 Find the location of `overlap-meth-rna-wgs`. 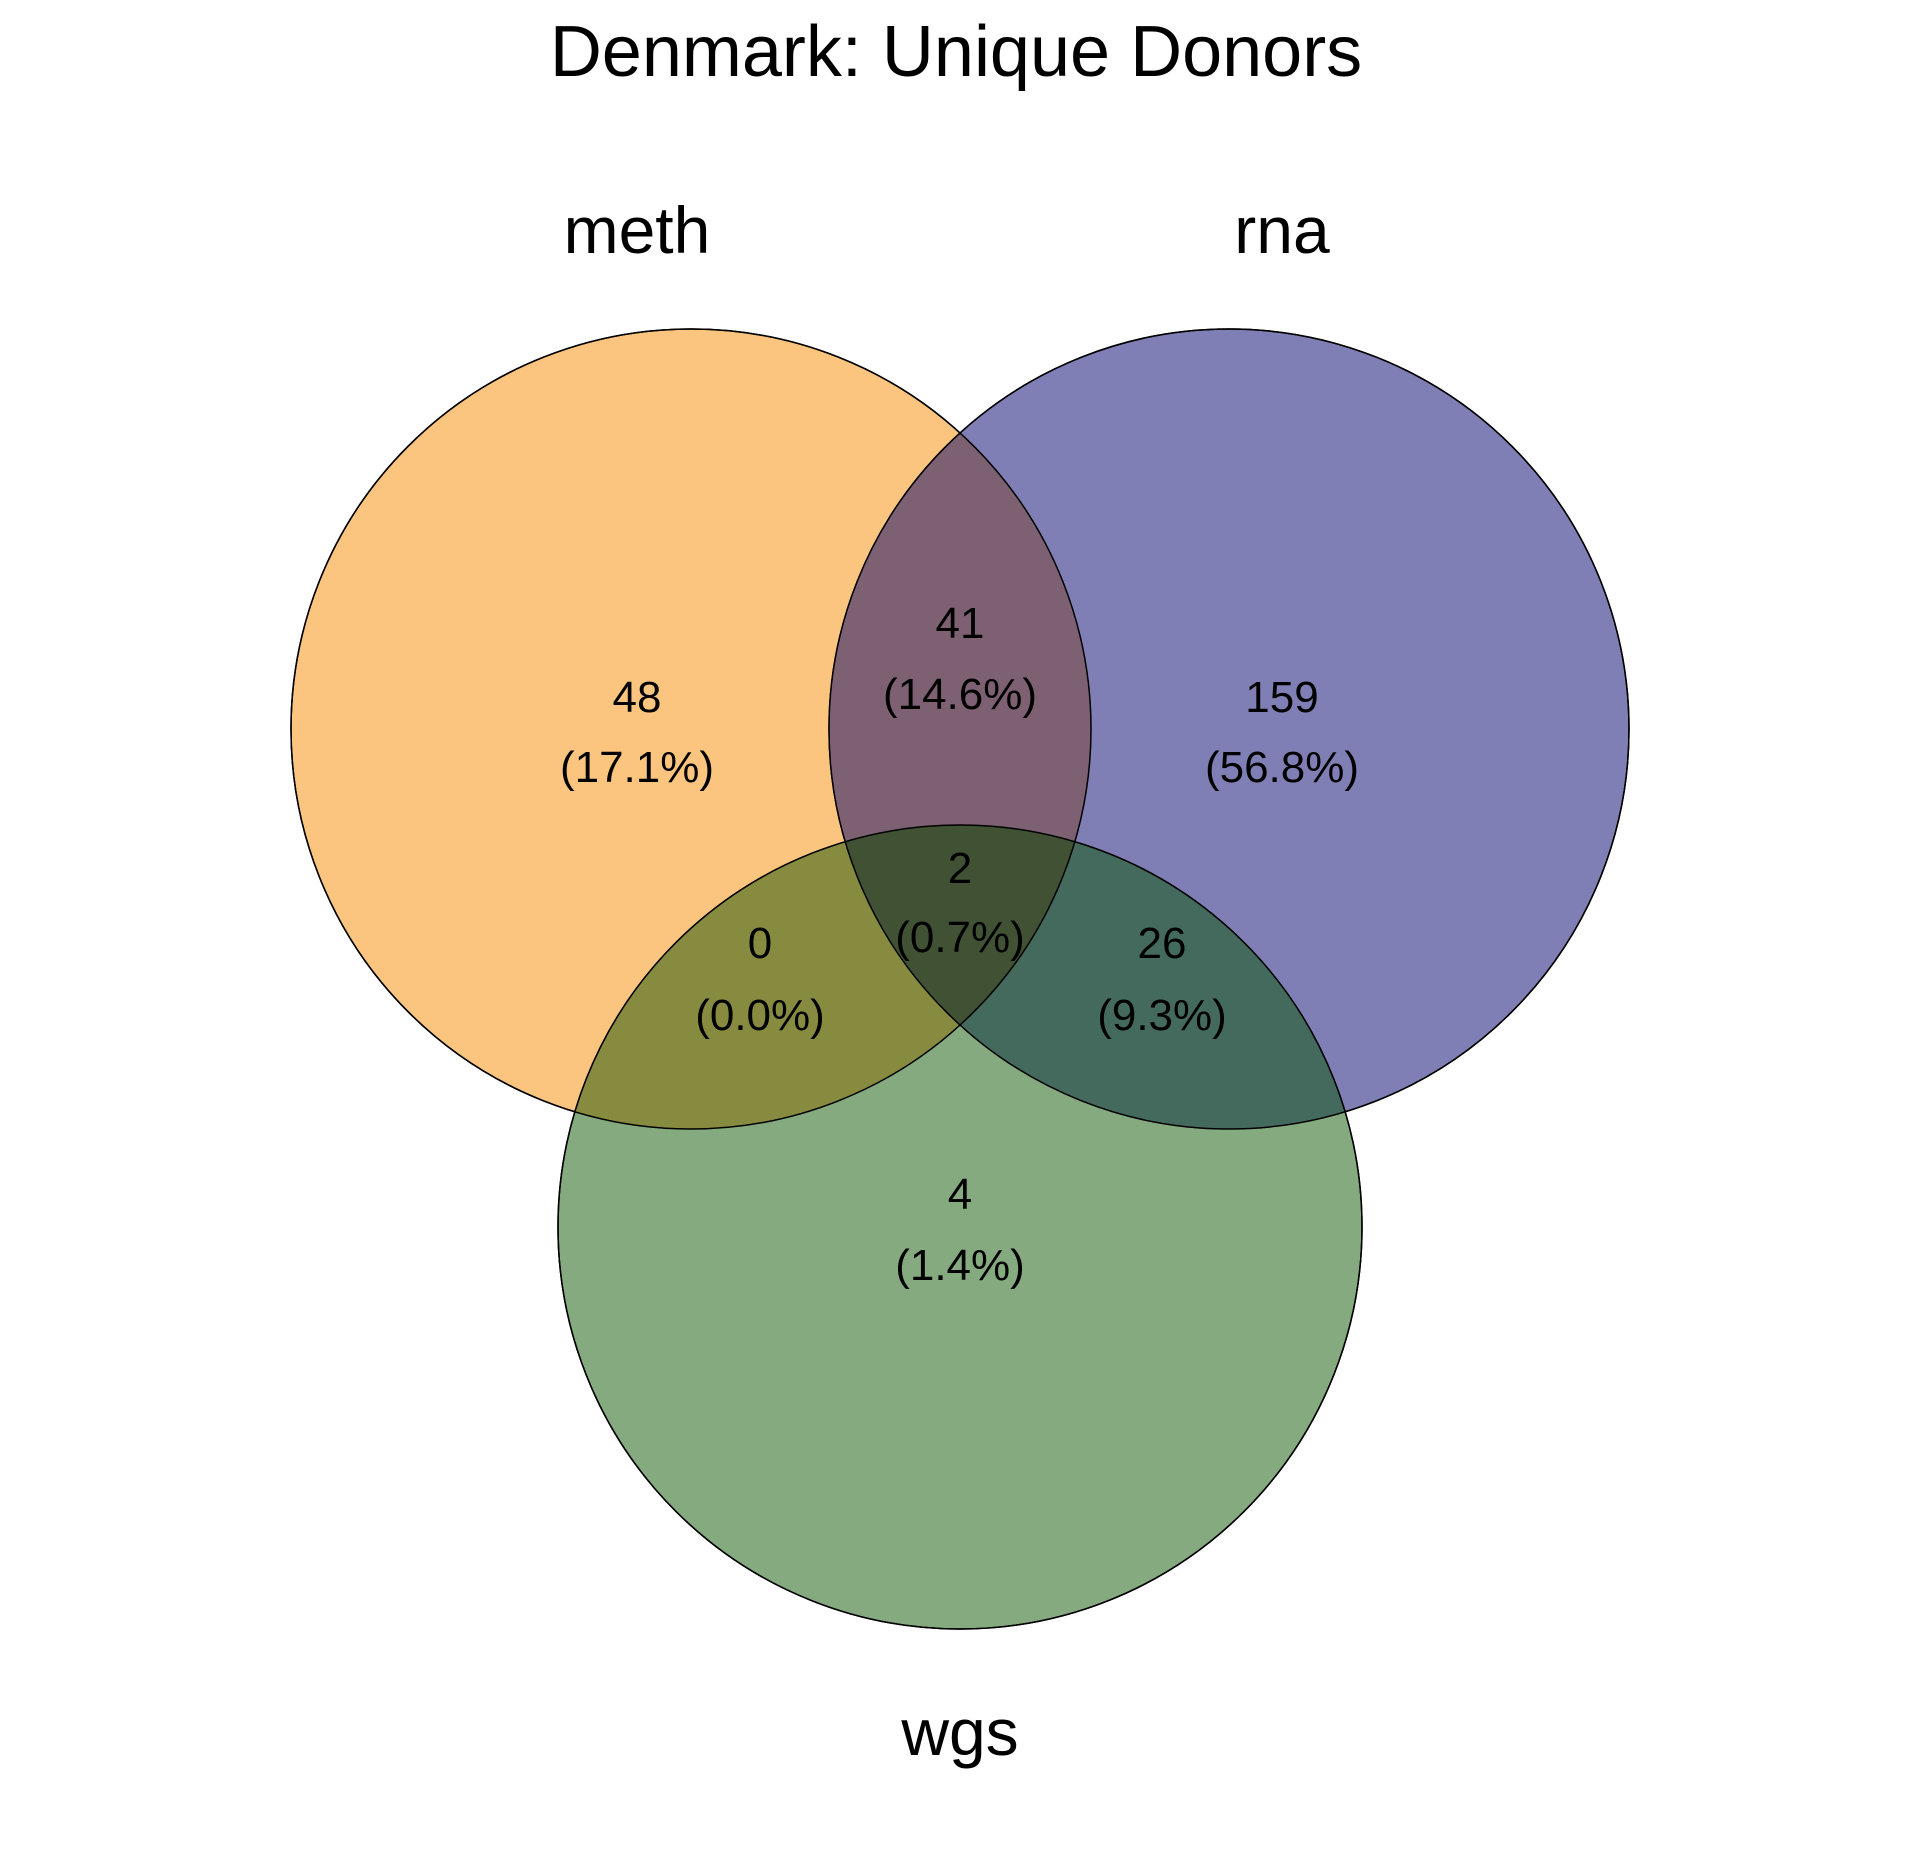

overlap-meth-rna-wgs is located at coordinates (960, 925).